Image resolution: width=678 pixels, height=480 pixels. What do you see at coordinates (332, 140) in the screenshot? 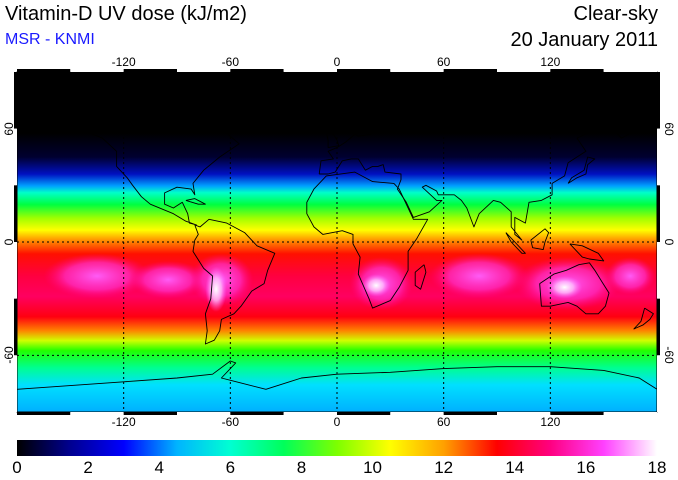
I see `coast-britain` at bounding box center [332, 140].